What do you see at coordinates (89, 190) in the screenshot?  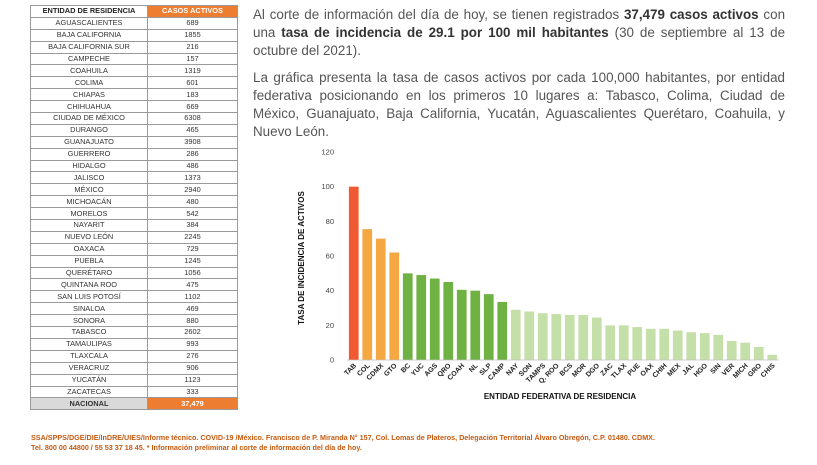 I see `cell-state: MÉXICO` at bounding box center [89, 190].